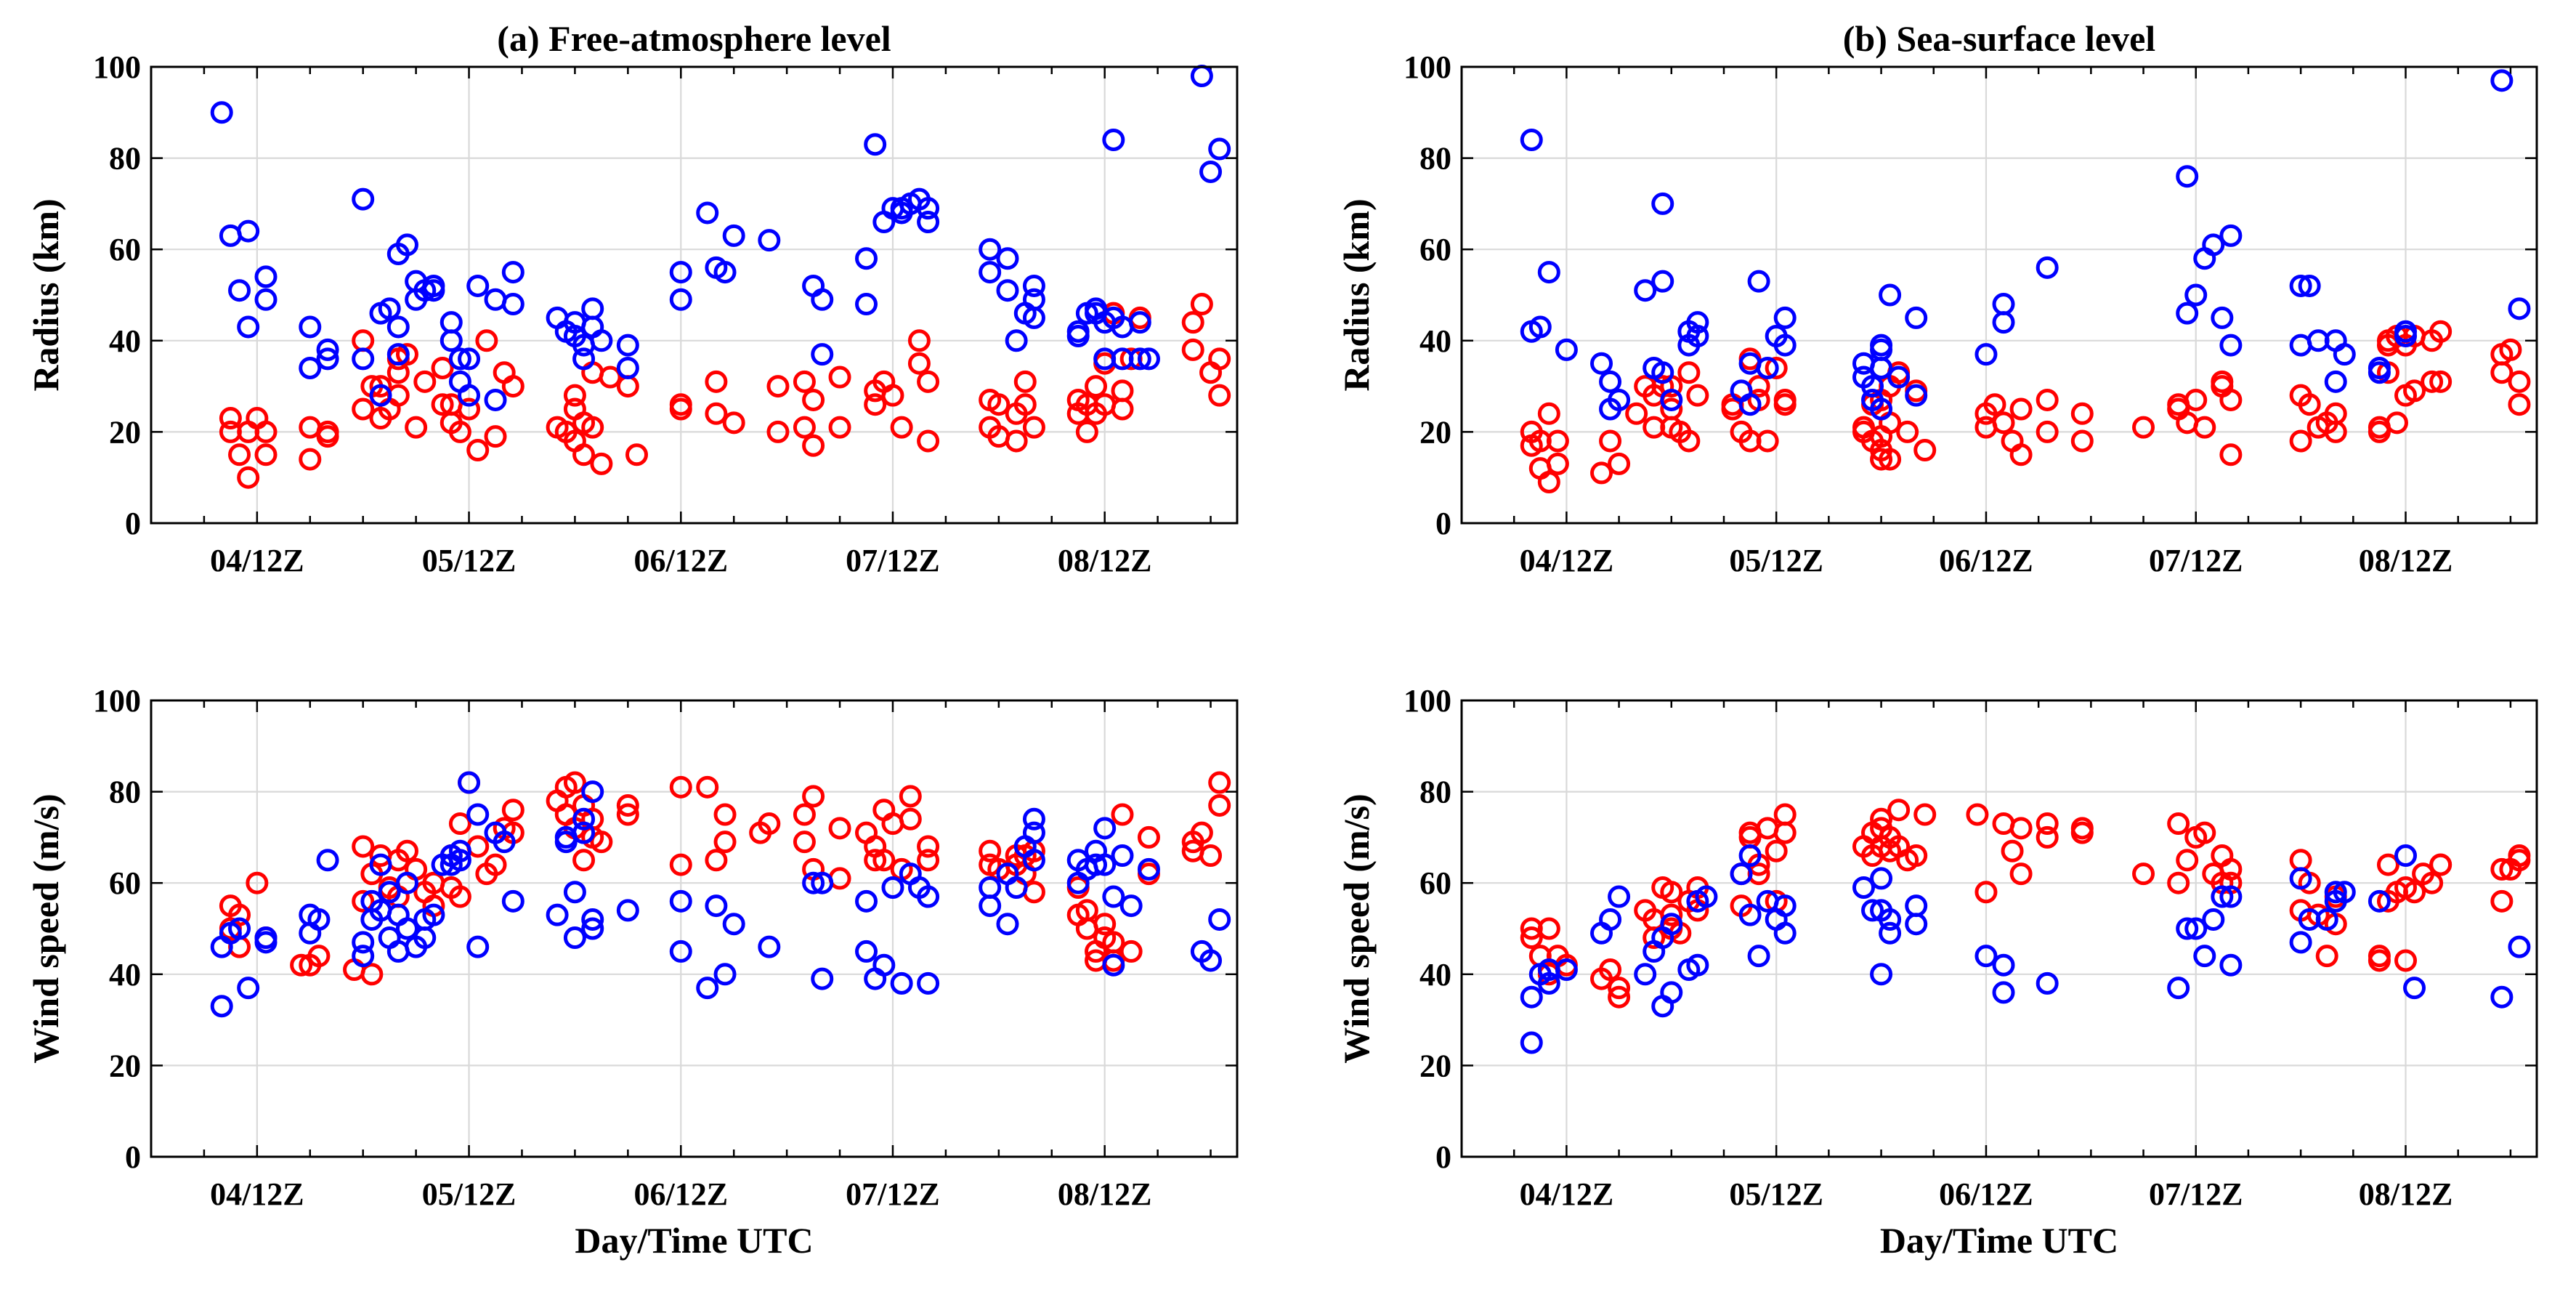 This screenshot has height=1297, width=2576. Describe the element at coordinates (1986, 560) in the screenshot. I see `panel-b-radius-x-tick-label: 06/12Z` at that location.